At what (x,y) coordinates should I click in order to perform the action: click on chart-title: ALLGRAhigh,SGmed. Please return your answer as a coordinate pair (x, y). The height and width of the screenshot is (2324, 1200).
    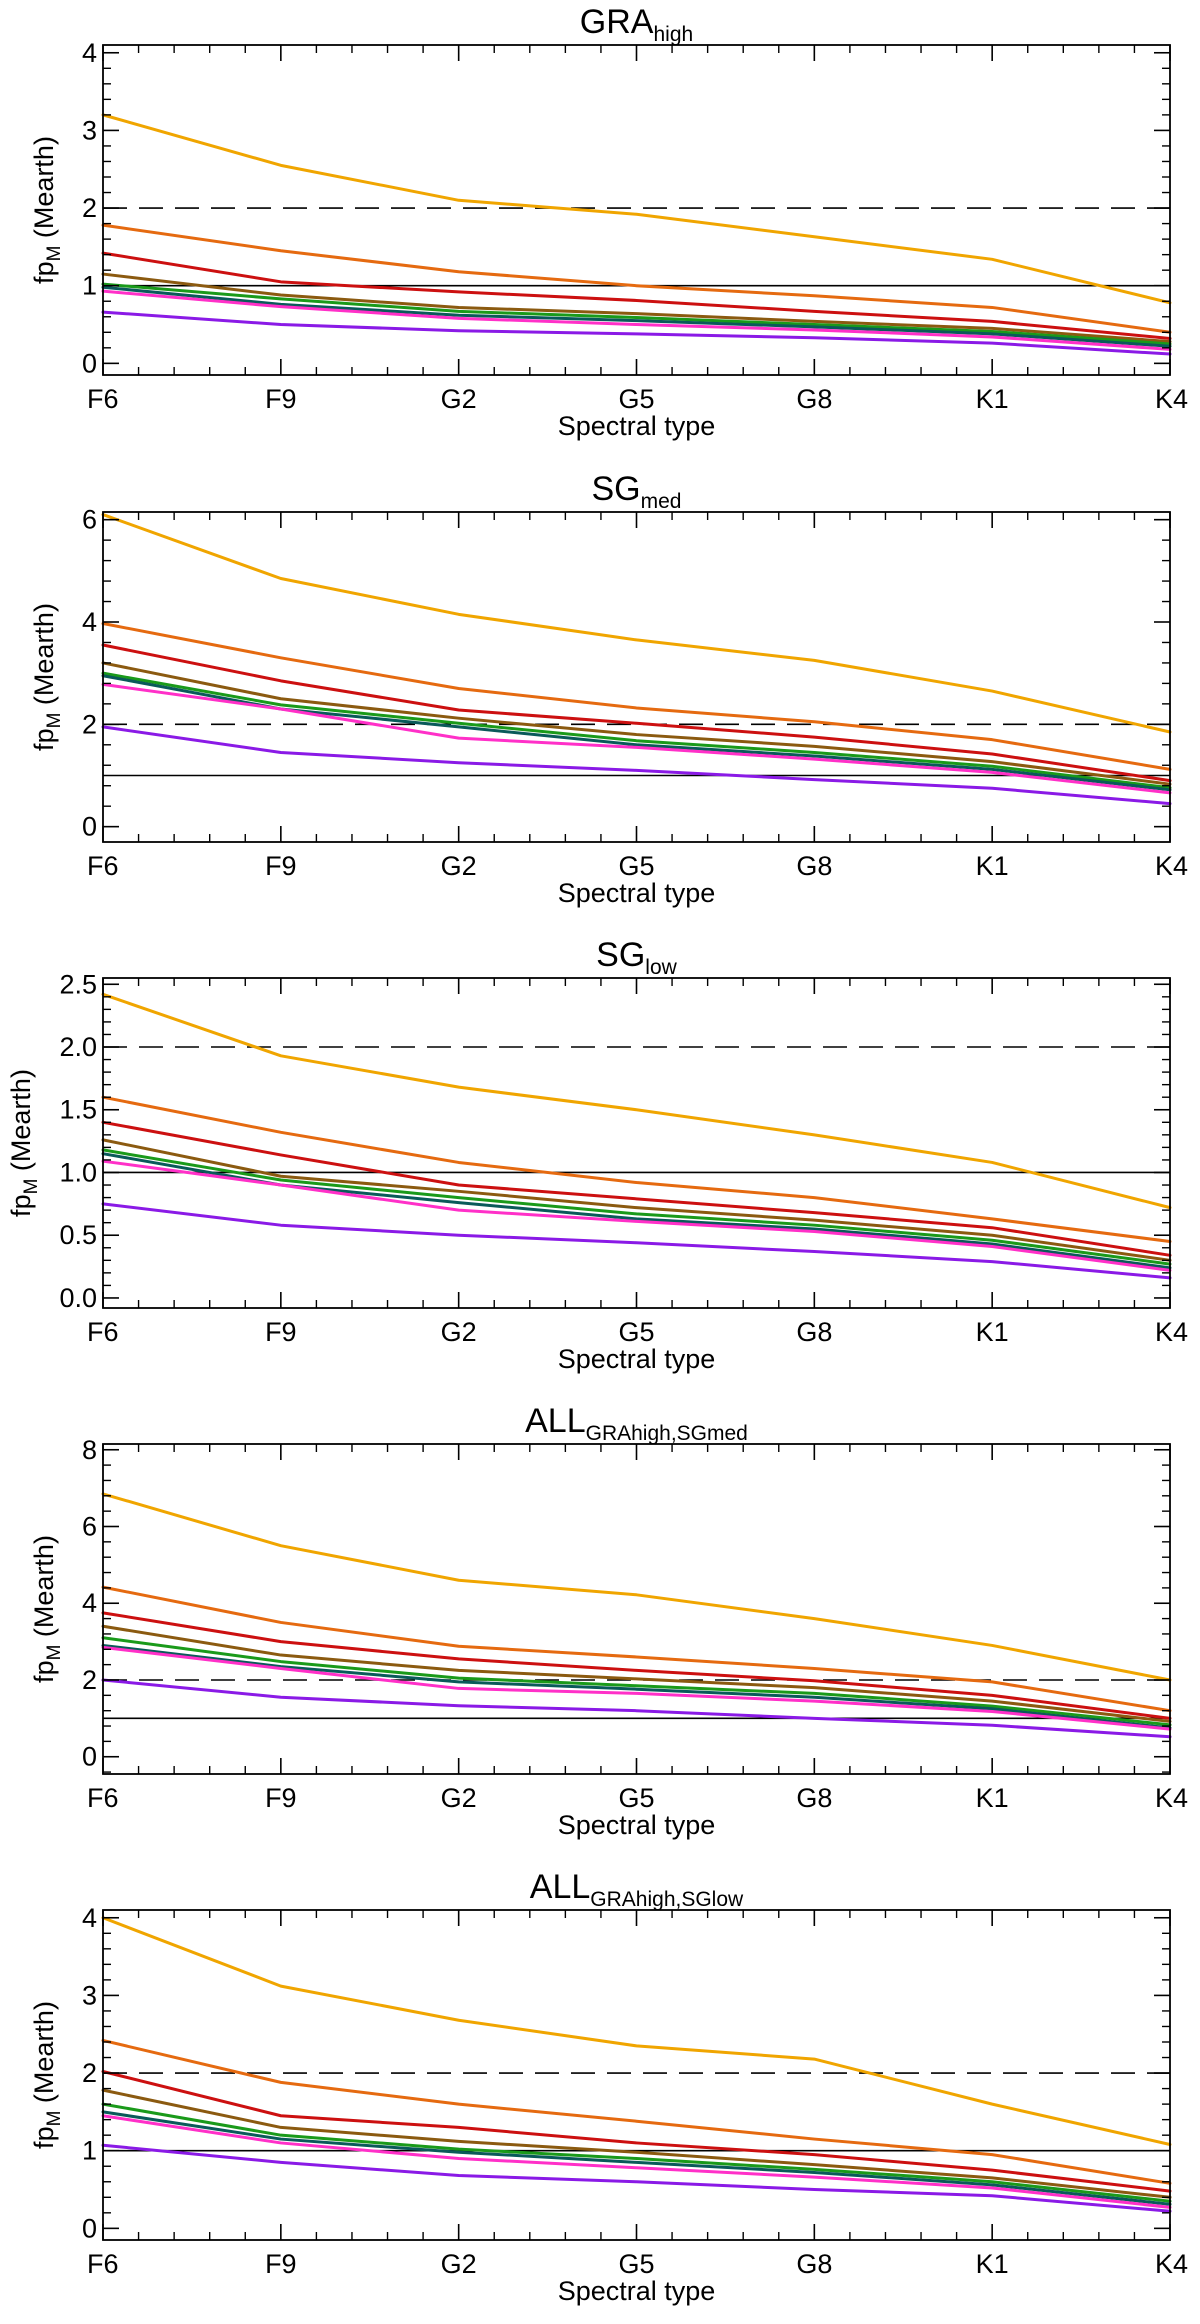
    Looking at the image, I should click on (636, 1423).